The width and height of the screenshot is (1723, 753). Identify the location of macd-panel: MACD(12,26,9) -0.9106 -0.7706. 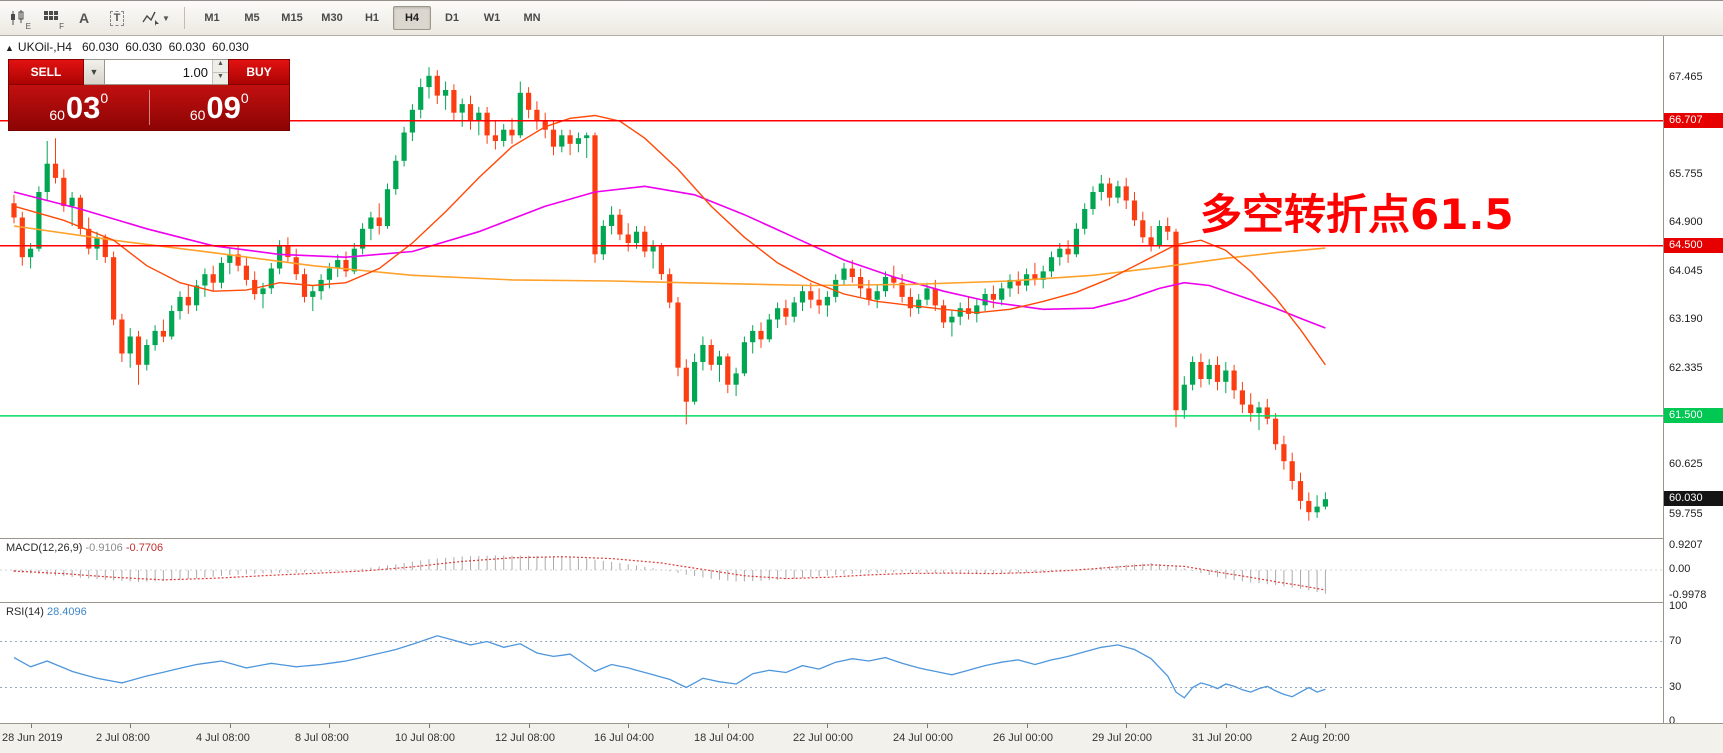
(831, 570).